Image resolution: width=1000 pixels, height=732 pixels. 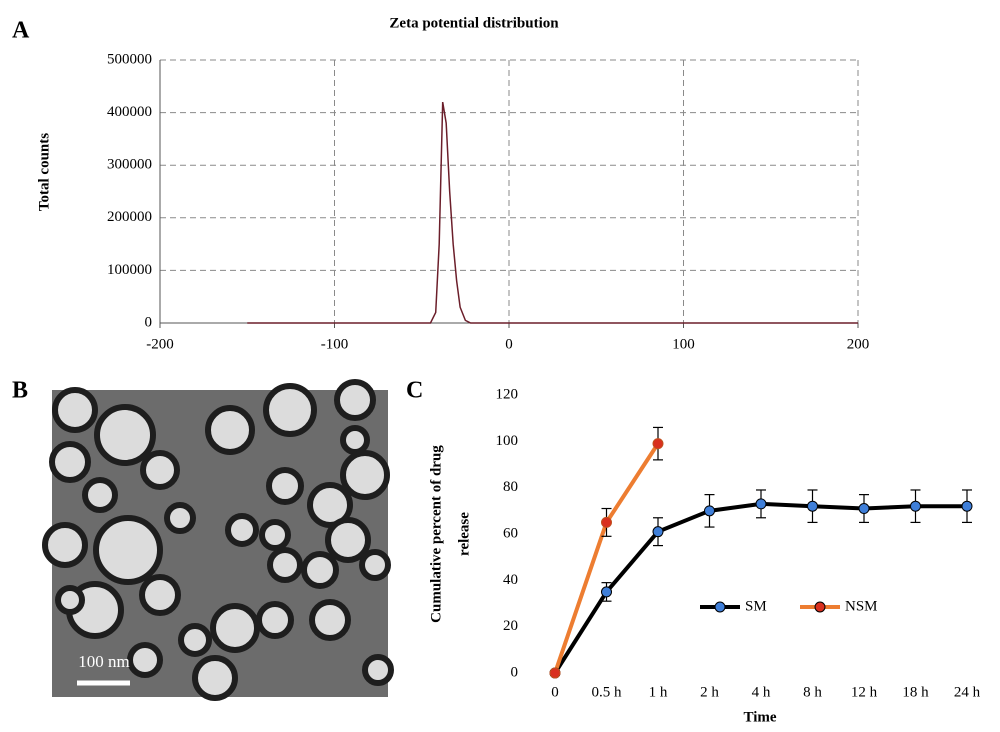 What do you see at coordinates (129, 59) in the screenshot?
I see `y-tick-label: 500000` at bounding box center [129, 59].